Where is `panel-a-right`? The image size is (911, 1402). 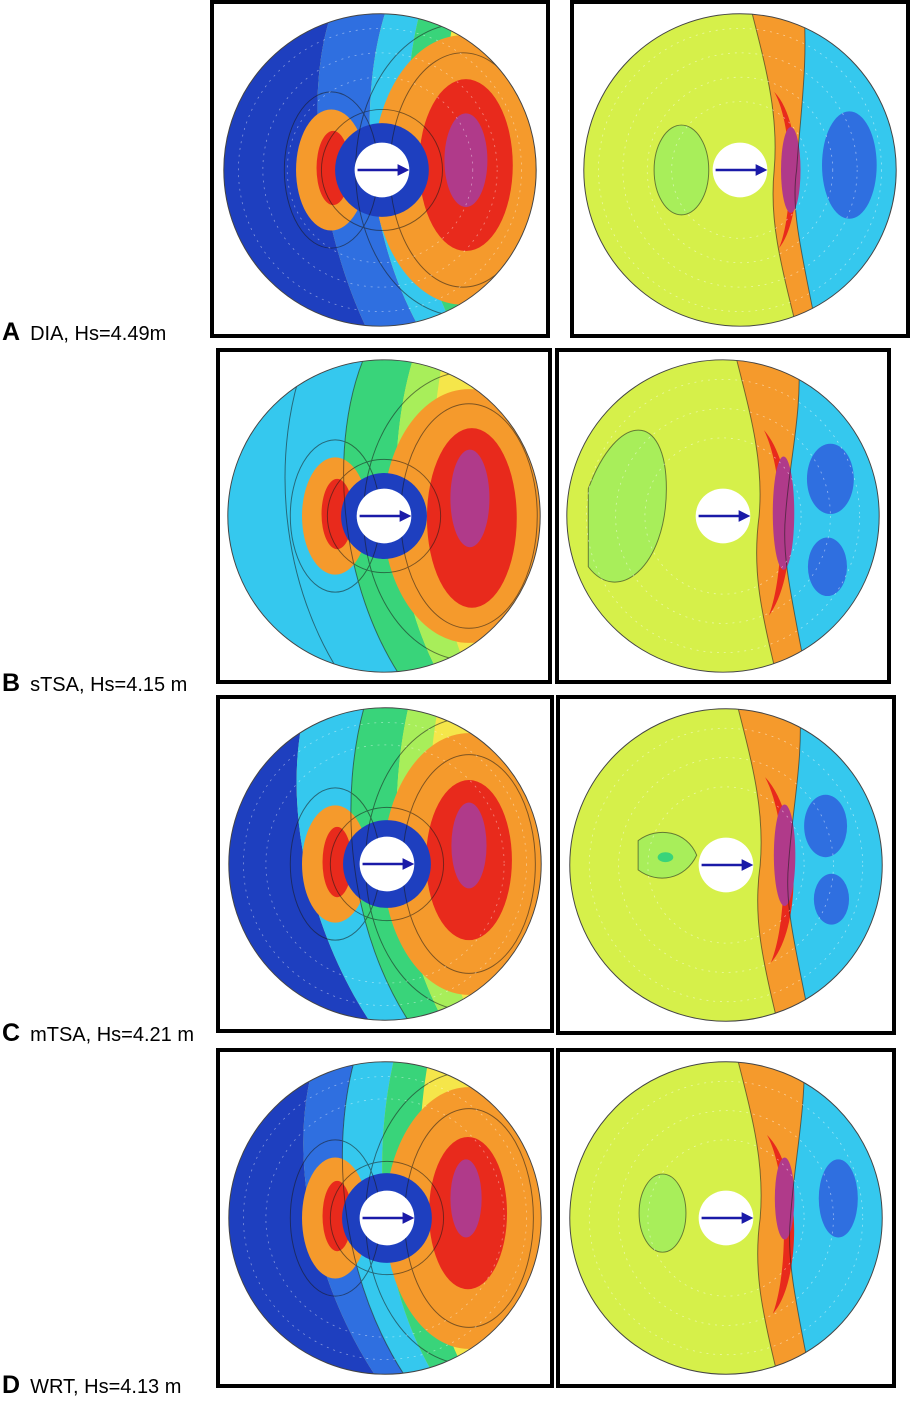 panel-a-right is located at coordinates (740, 169).